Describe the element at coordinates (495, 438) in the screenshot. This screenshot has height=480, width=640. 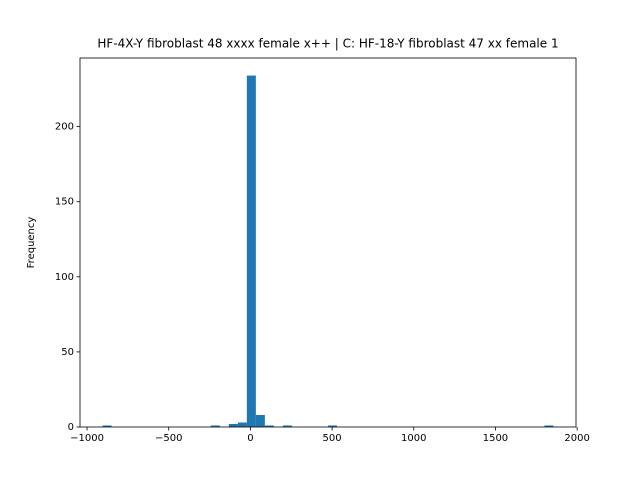
I see `x-tick-label: 1500` at that location.